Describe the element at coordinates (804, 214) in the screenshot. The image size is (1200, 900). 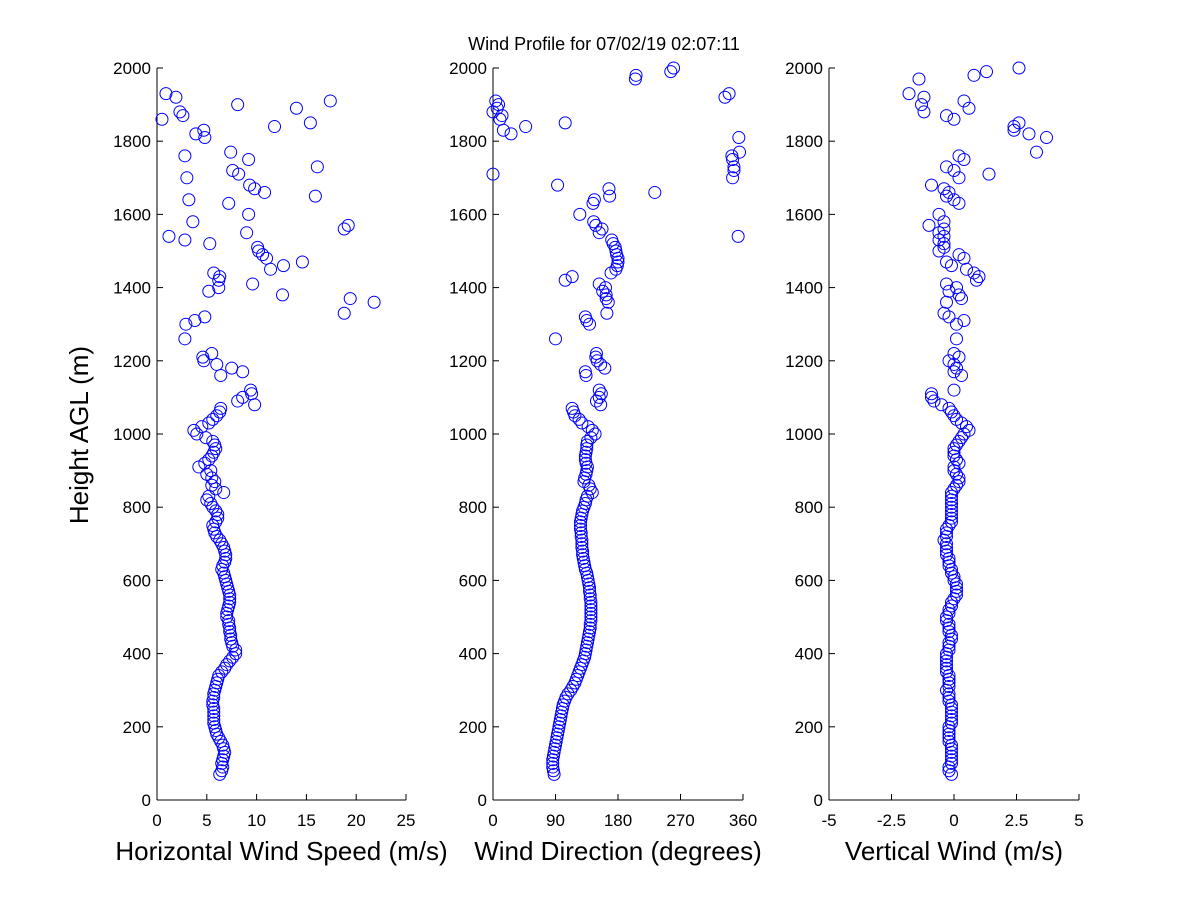
I see `y-tick-label: 1600` at that location.